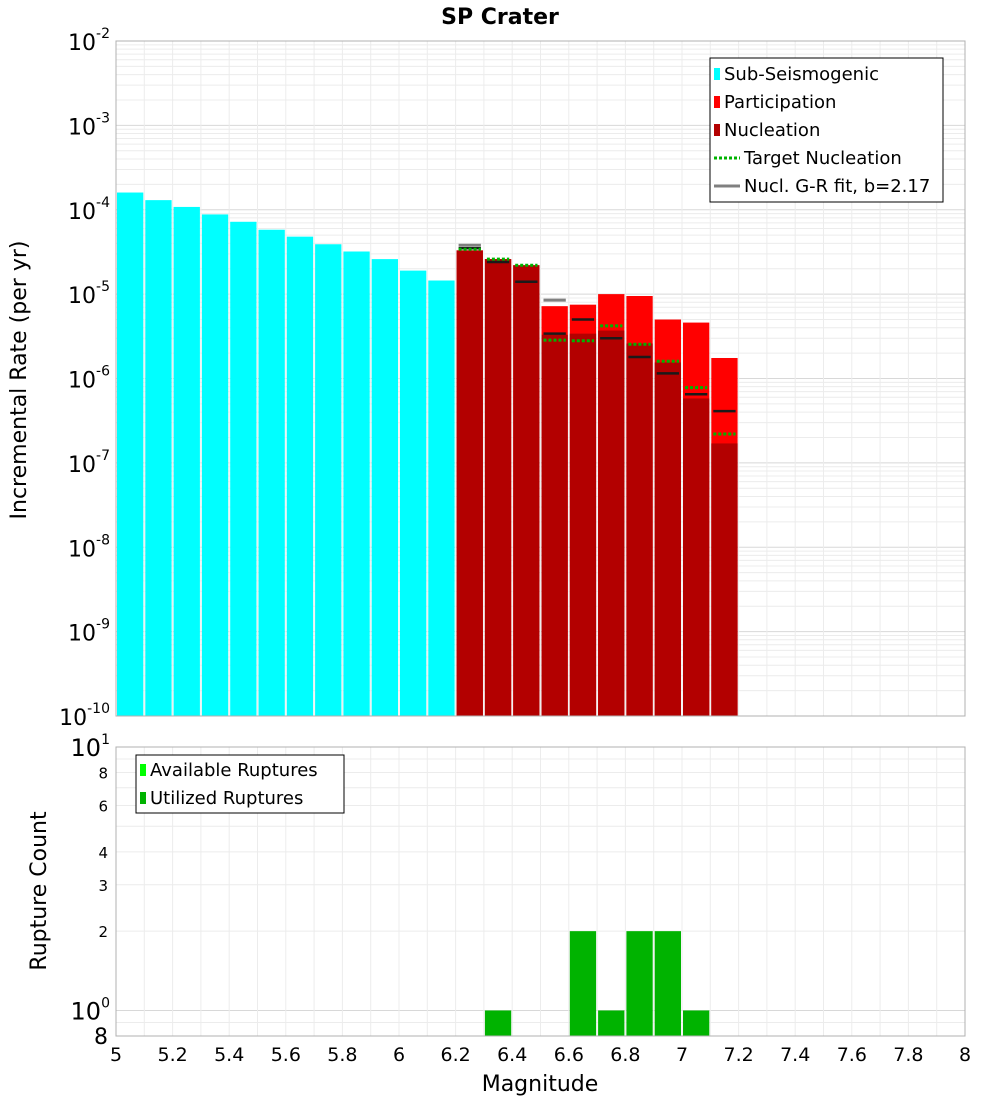  I want to click on y-tick-label: 10⁻⁵, so click(89, 294).